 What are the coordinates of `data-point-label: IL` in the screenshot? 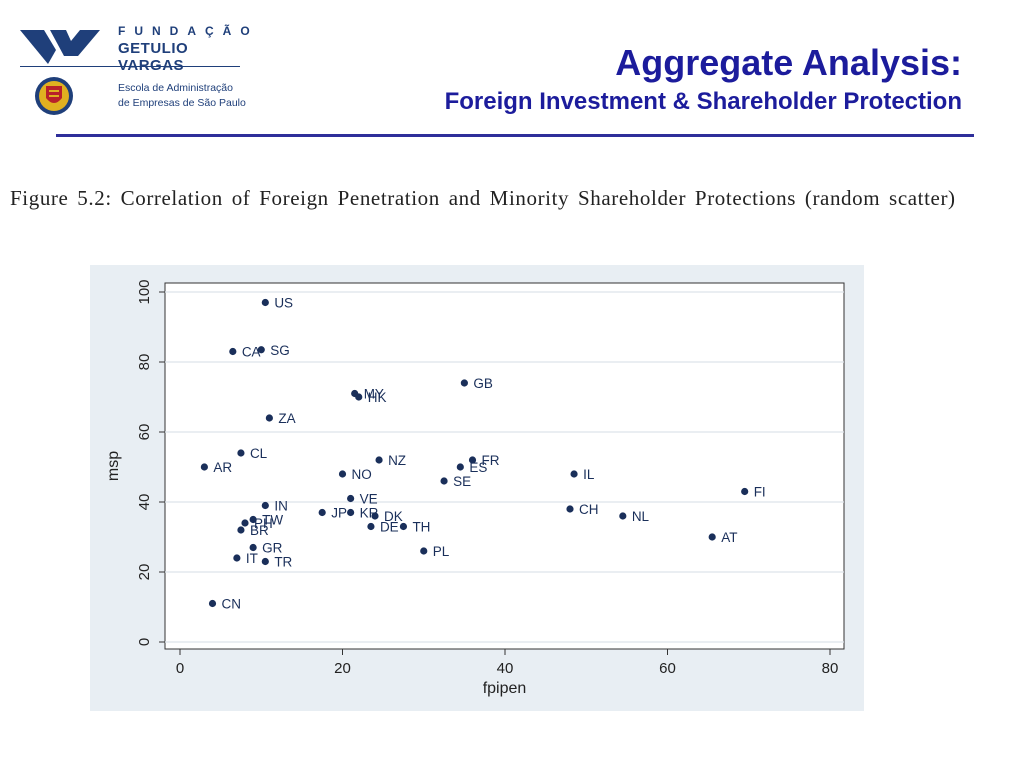 It's located at (589, 474).